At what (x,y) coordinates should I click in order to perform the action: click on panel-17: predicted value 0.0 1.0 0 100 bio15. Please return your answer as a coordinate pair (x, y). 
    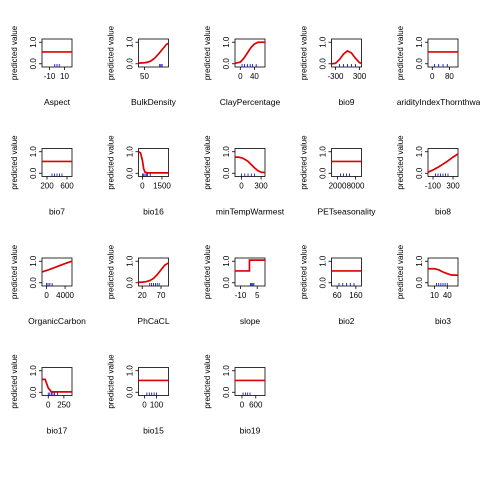
    Looking at the image, I should click on (138, 395).